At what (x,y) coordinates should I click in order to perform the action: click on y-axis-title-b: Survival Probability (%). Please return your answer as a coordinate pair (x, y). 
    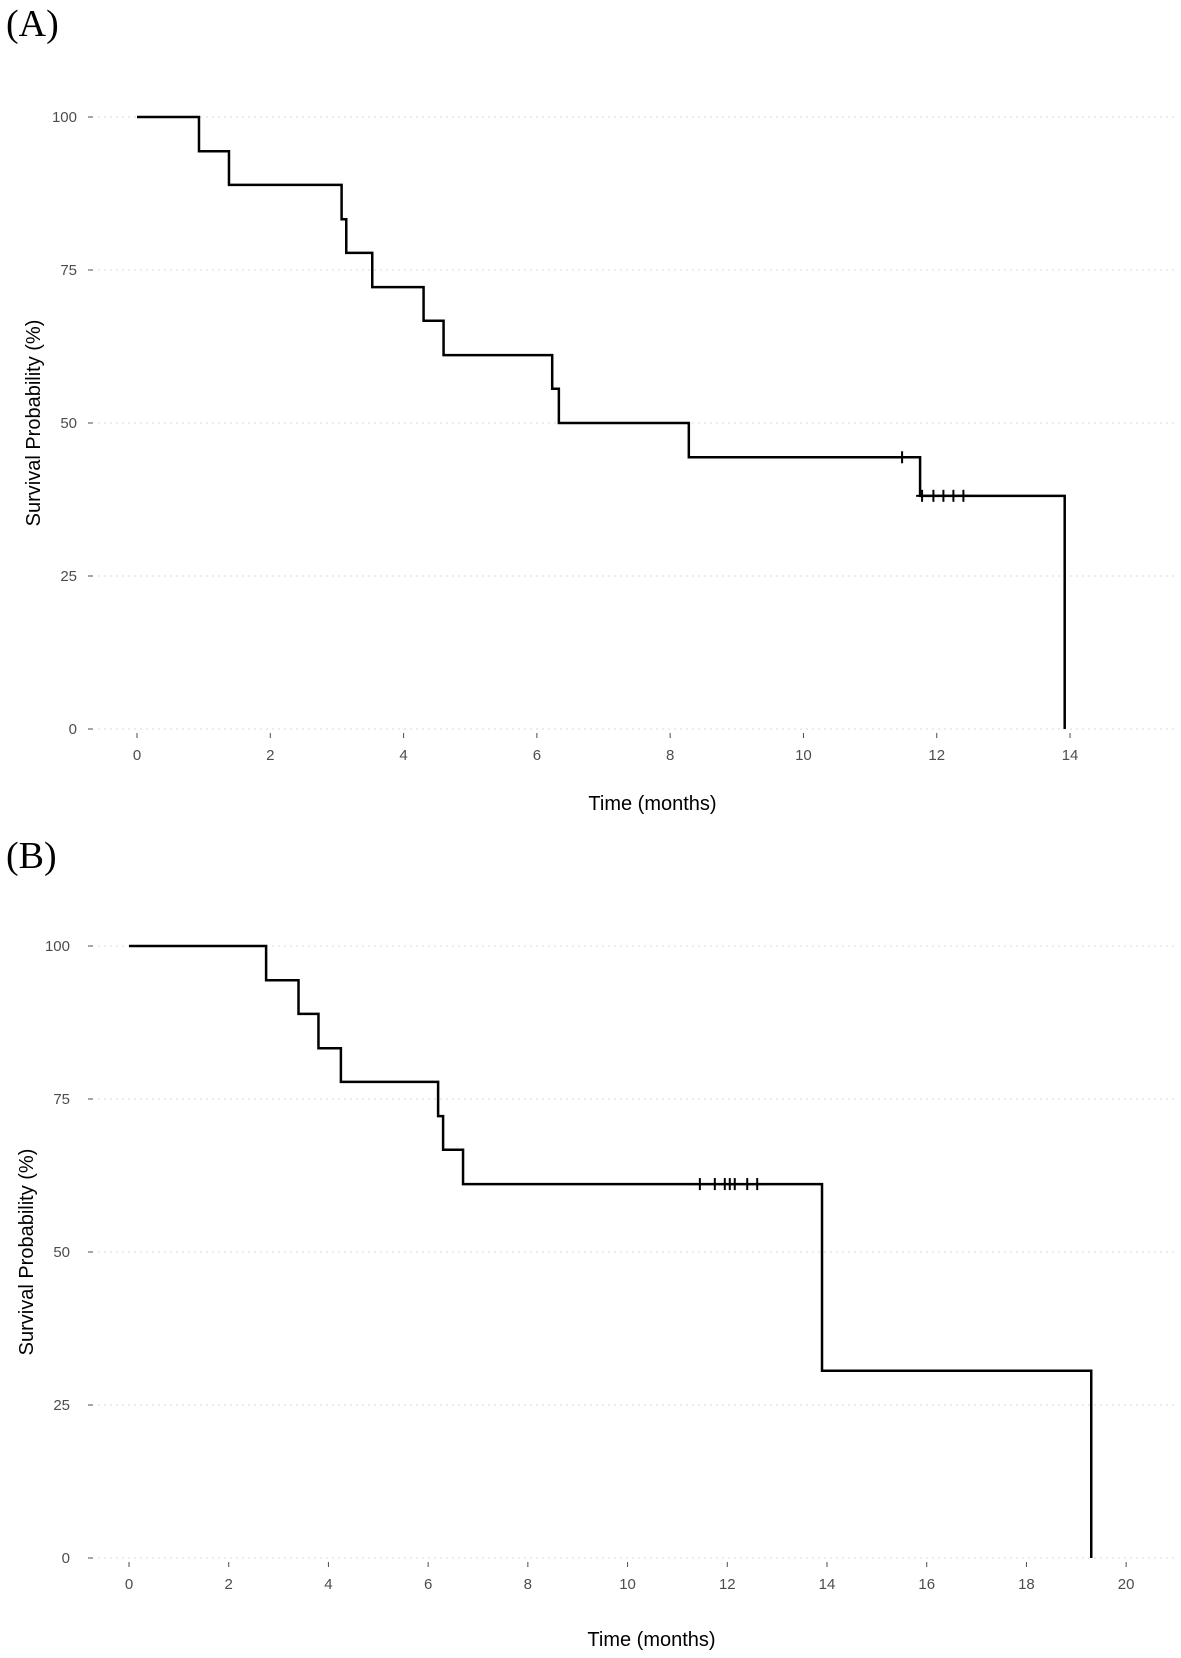
    Looking at the image, I should click on (27, 1252).